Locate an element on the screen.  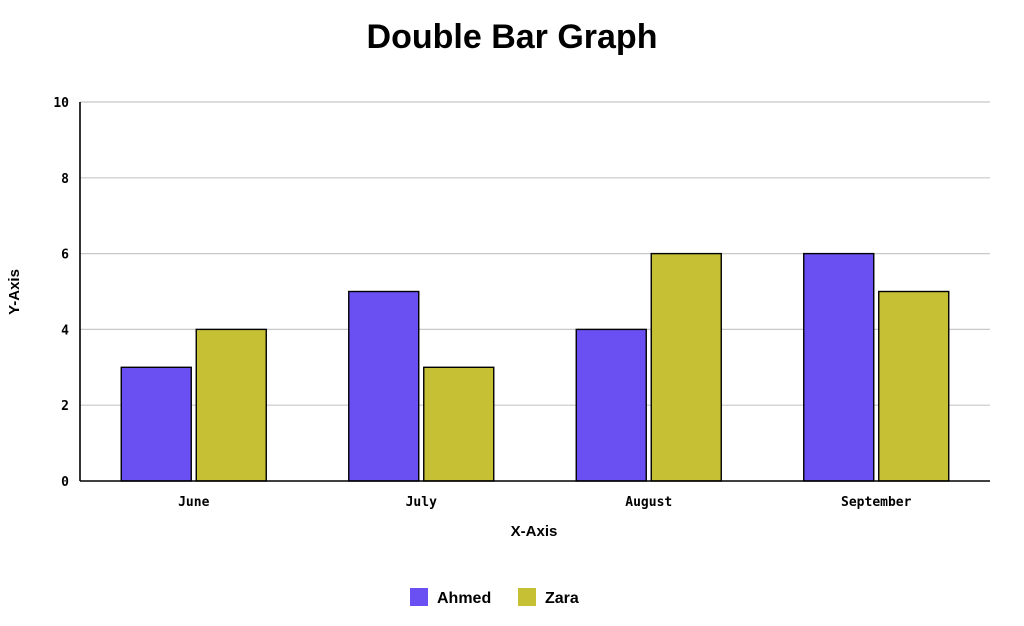
x-axis-title: X-Axis is located at coordinates (534, 531).